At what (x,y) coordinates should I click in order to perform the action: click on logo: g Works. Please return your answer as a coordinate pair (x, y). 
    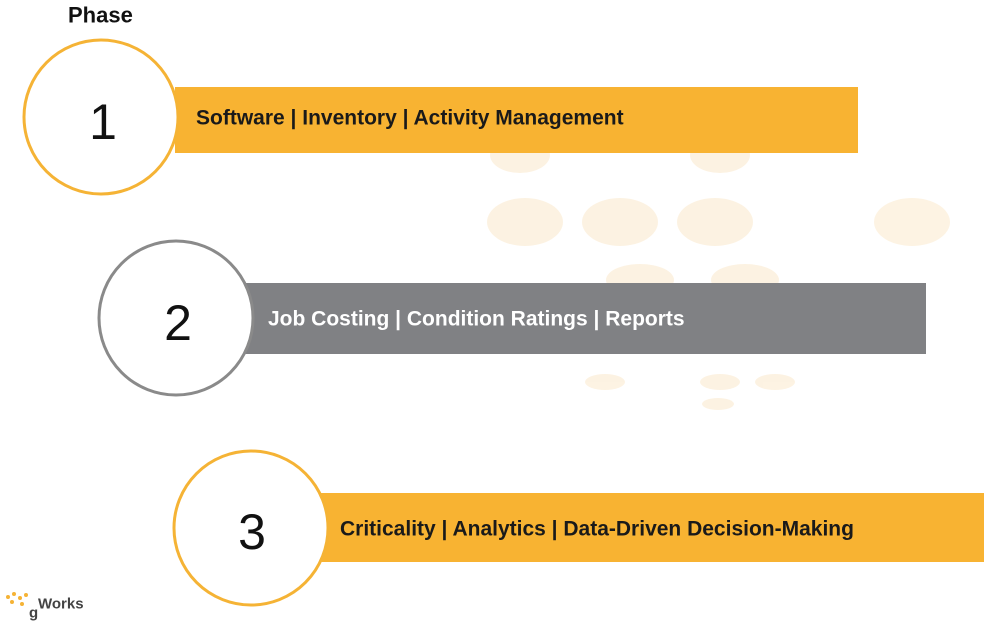
    Looking at the image, I should click on (45, 607).